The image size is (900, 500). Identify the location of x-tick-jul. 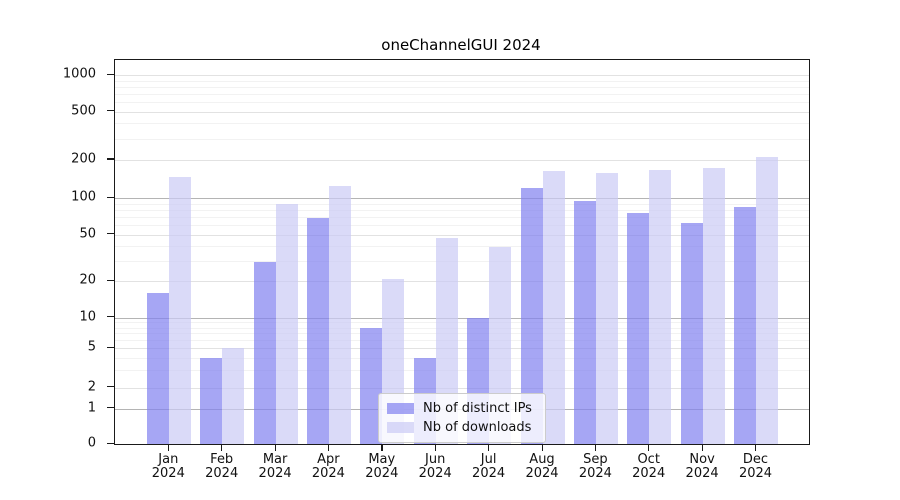
(489, 447).